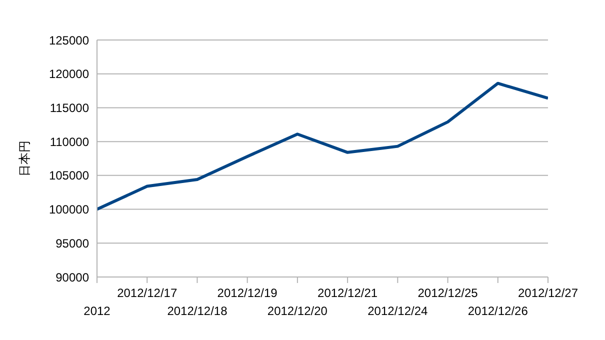 Image resolution: width=605 pixels, height=340 pixels. What do you see at coordinates (147, 293) in the screenshot?
I see `x-tick-label: 2012/12/17` at bounding box center [147, 293].